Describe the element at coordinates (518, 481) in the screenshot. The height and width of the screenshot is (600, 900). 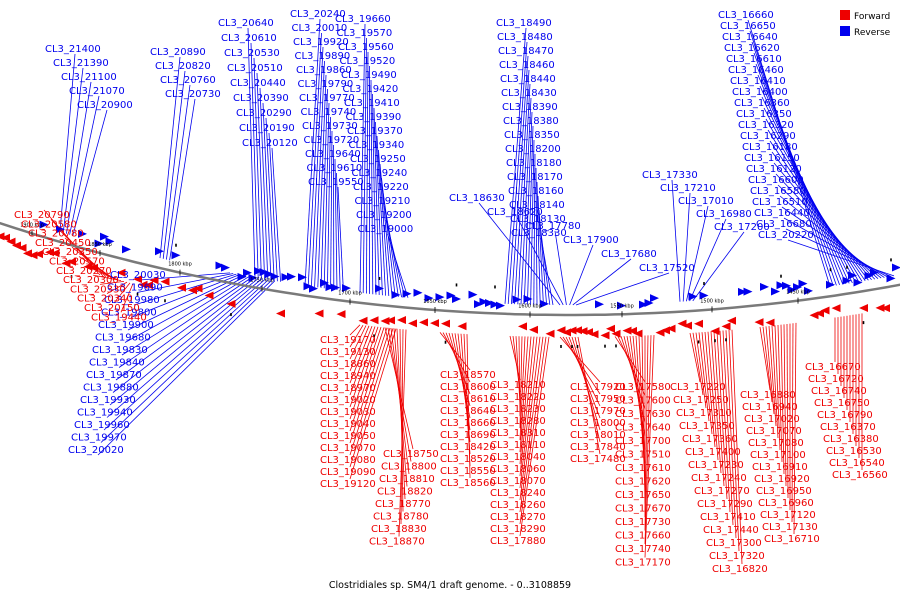
I see `forward-gene-label: CL3_18070` at that location.